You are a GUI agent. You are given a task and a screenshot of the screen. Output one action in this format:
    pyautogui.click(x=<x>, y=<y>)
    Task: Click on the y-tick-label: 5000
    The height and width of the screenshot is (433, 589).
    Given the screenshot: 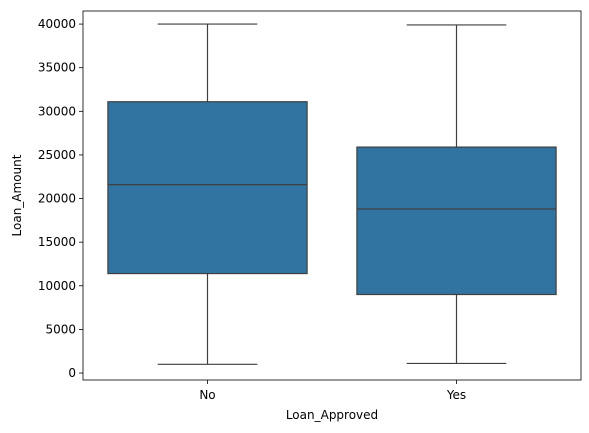 What is the action you would take?
    pyautogui.click(x=60, y=329)
    